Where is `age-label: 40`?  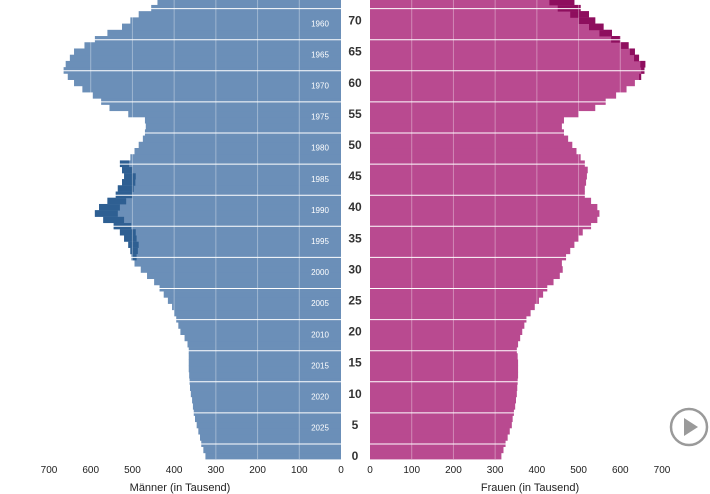
age-label: 40 is located at coordinates (355, 207).